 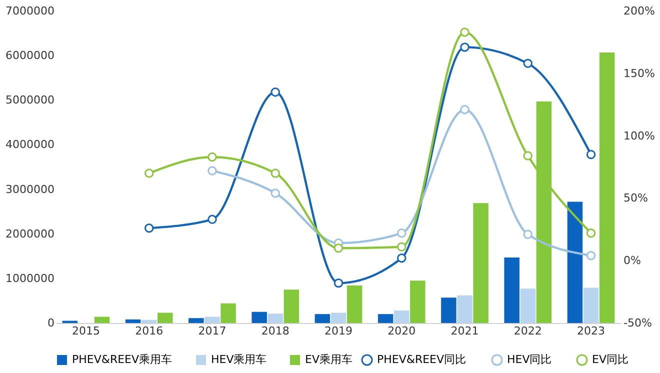 I want to click on y2-tick-label: -50%, so click(x=638, y=323).